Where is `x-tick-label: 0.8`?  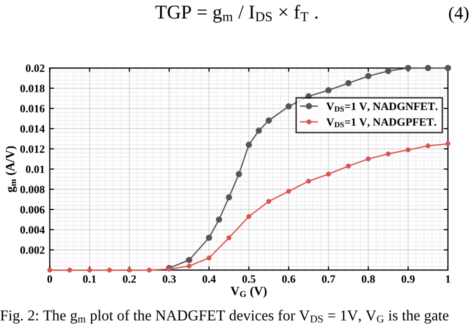
x-tick-label: 0.8 is located at coordinates (368, 279).